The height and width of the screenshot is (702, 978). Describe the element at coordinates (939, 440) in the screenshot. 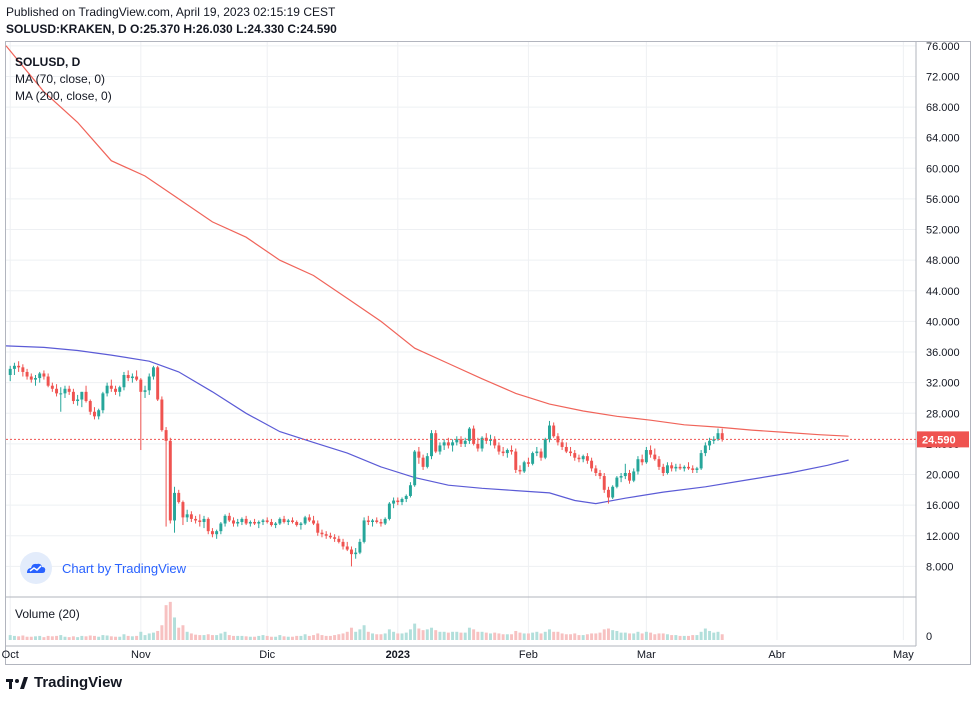

I see `last-price-label: 24.590` at that location.